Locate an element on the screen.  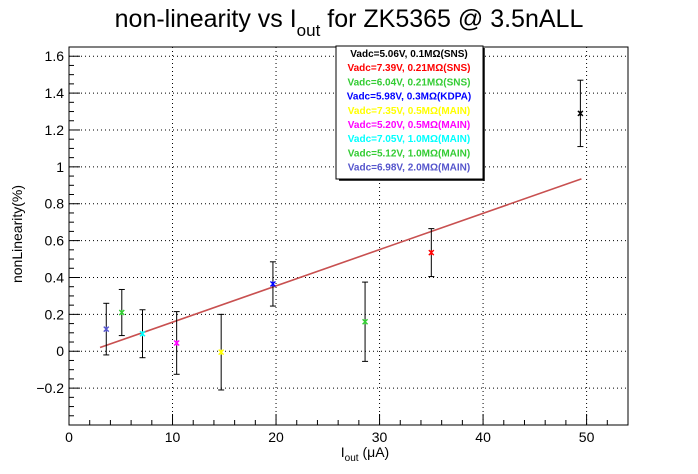
x-axis-label: Iout (μA) is located at coordinates (365, 454).